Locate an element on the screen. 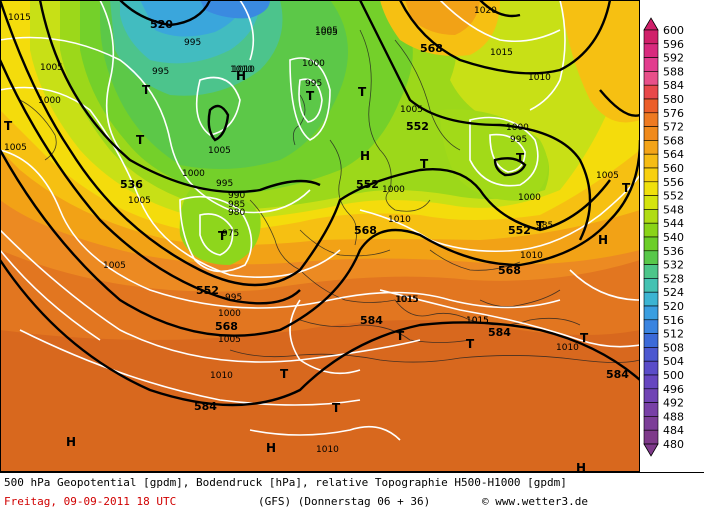 The image size is (704, 513). scale-tick-label: 488 is located at coordinates (673, 416).